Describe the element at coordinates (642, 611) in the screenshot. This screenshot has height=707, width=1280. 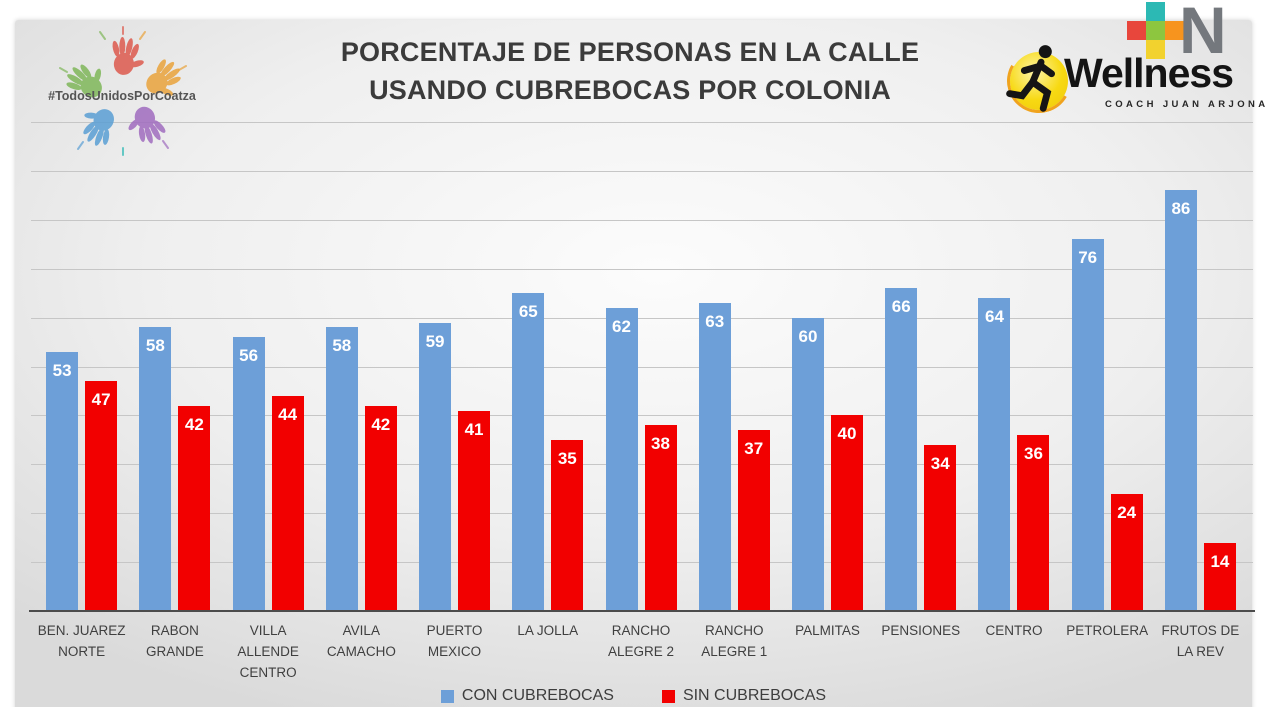
I see `x-axis-line` at that location.